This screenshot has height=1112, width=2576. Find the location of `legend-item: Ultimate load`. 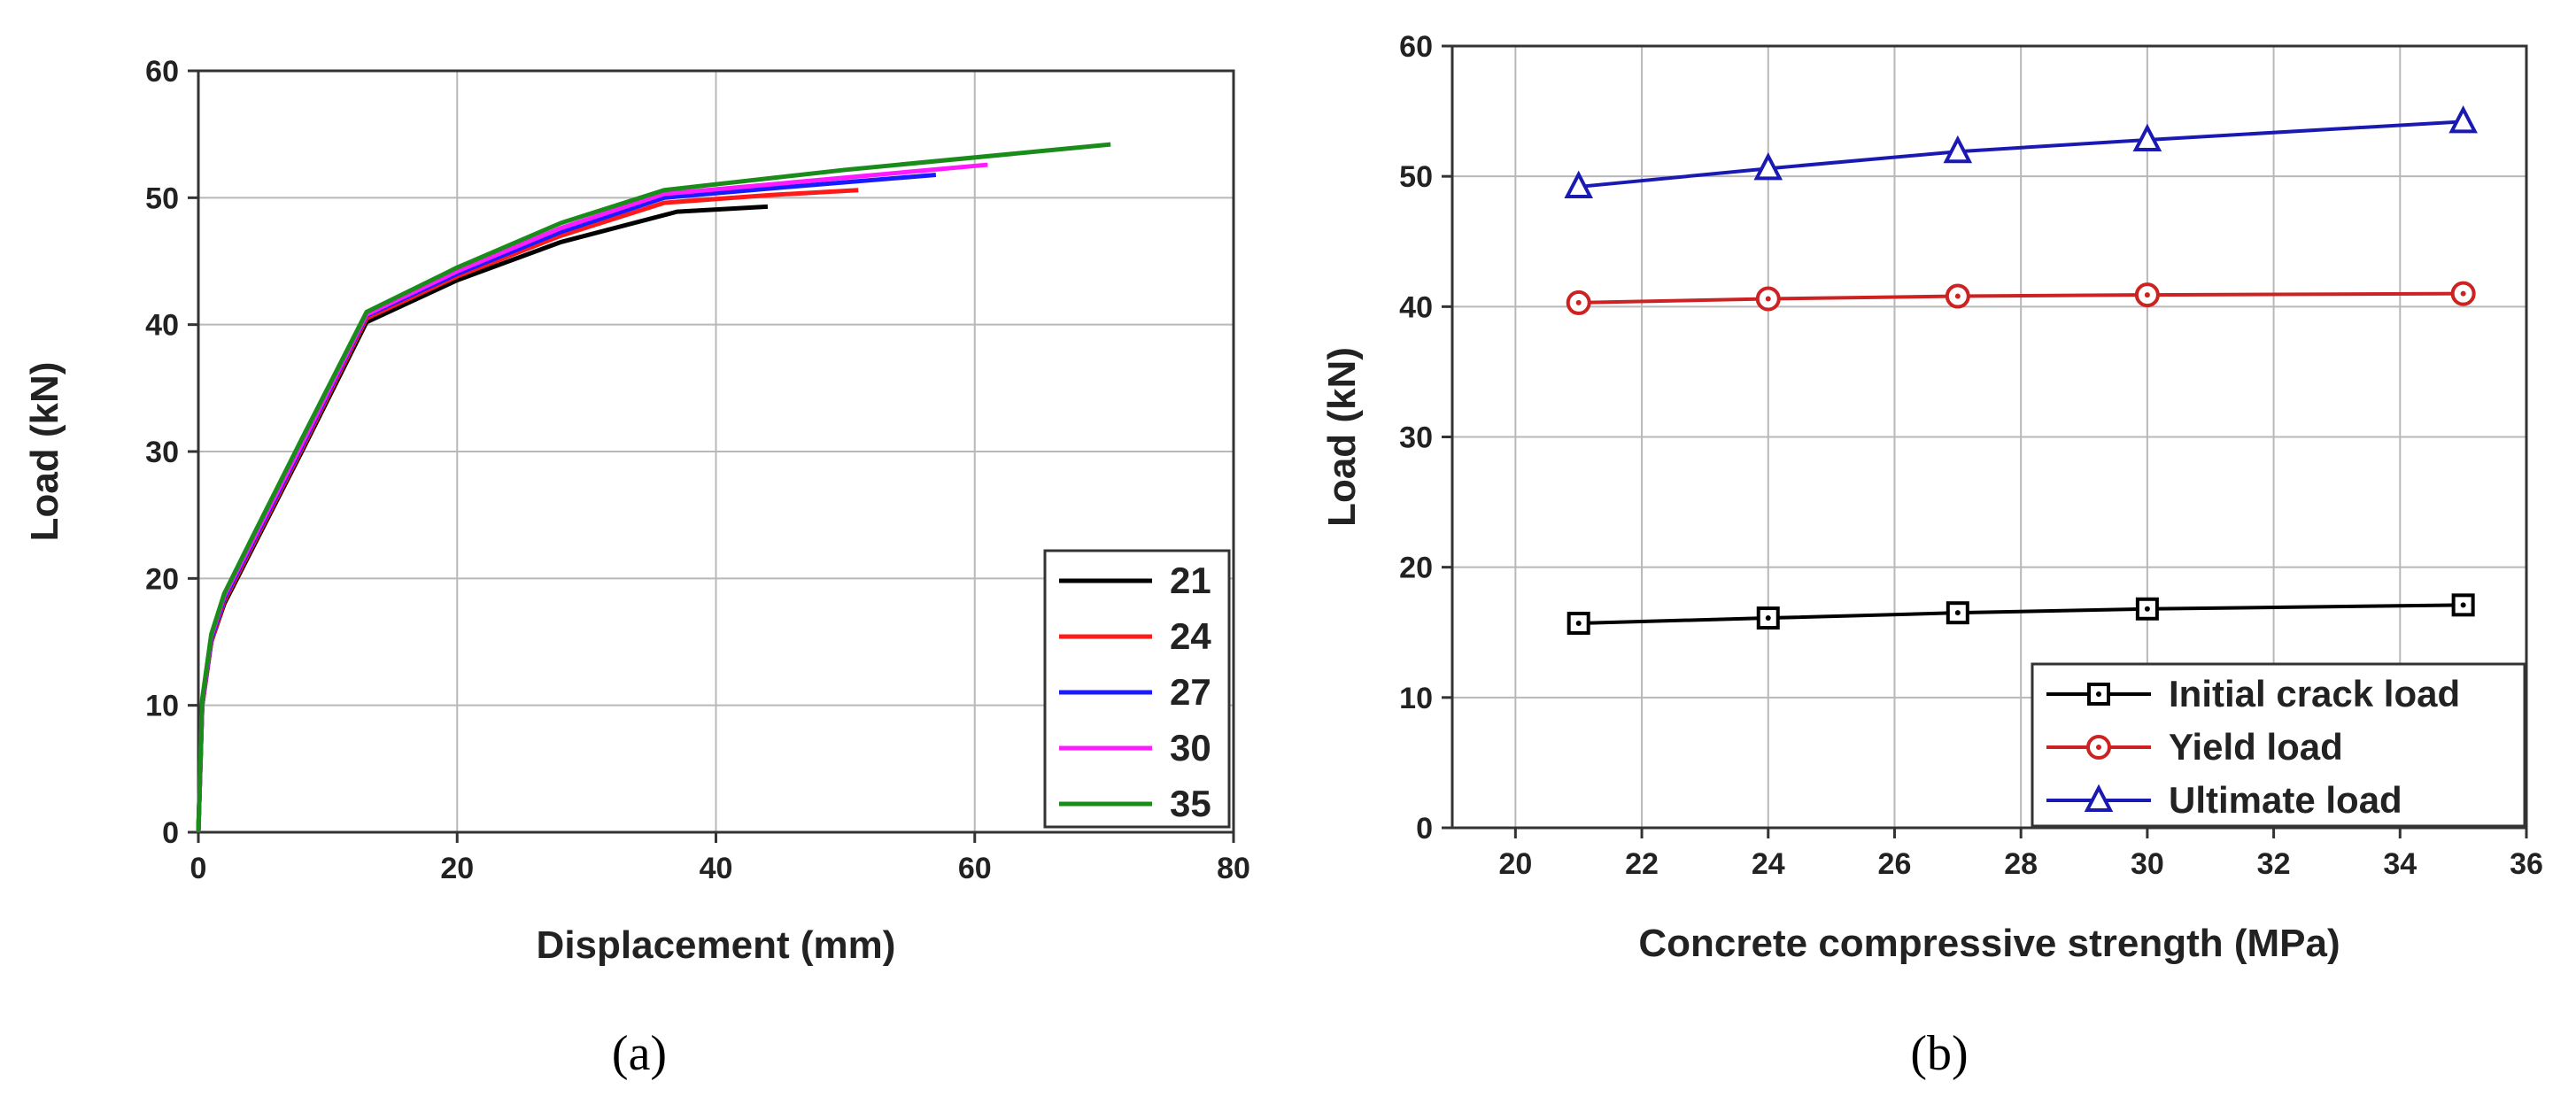

legend-item: Ultimate load is located at coordinates (2224, 800).